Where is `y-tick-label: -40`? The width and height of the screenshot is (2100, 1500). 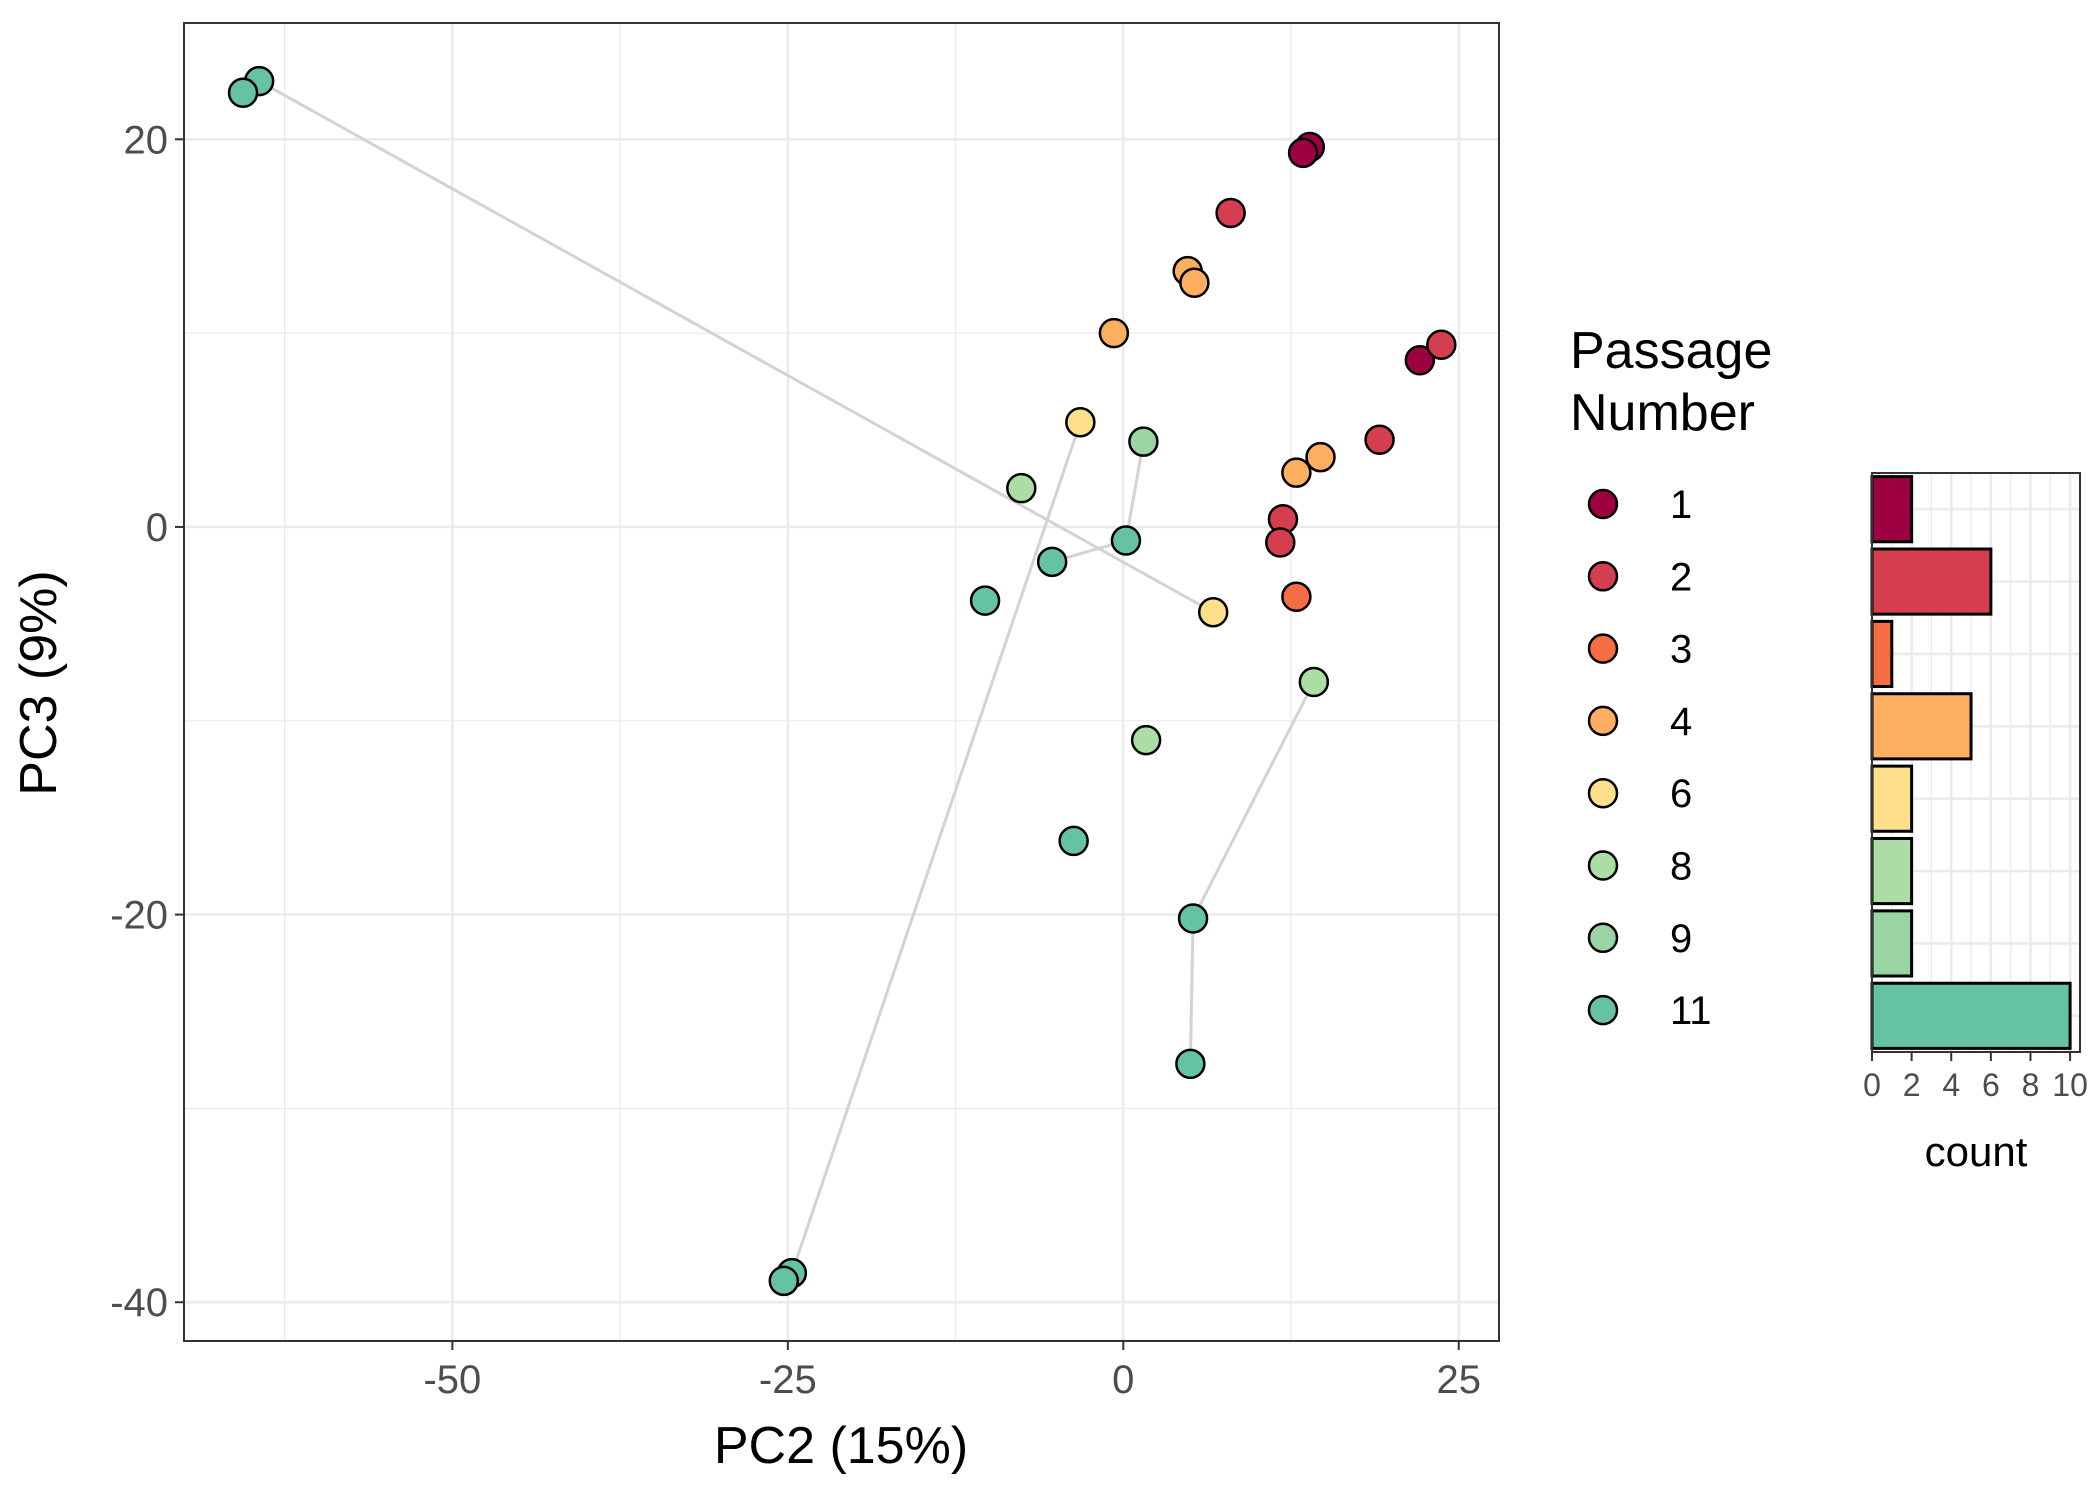 y-tick-label: -40 is located at coordinates (139, 1303).